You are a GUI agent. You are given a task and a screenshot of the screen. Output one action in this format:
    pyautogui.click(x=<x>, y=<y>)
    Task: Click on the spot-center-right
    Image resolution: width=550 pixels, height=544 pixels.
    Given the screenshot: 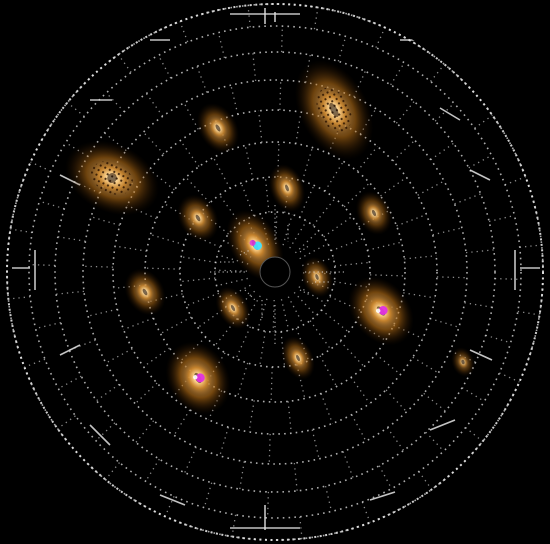 What is the action you would take?
    pyautogui.click(x=317, y=277)
    